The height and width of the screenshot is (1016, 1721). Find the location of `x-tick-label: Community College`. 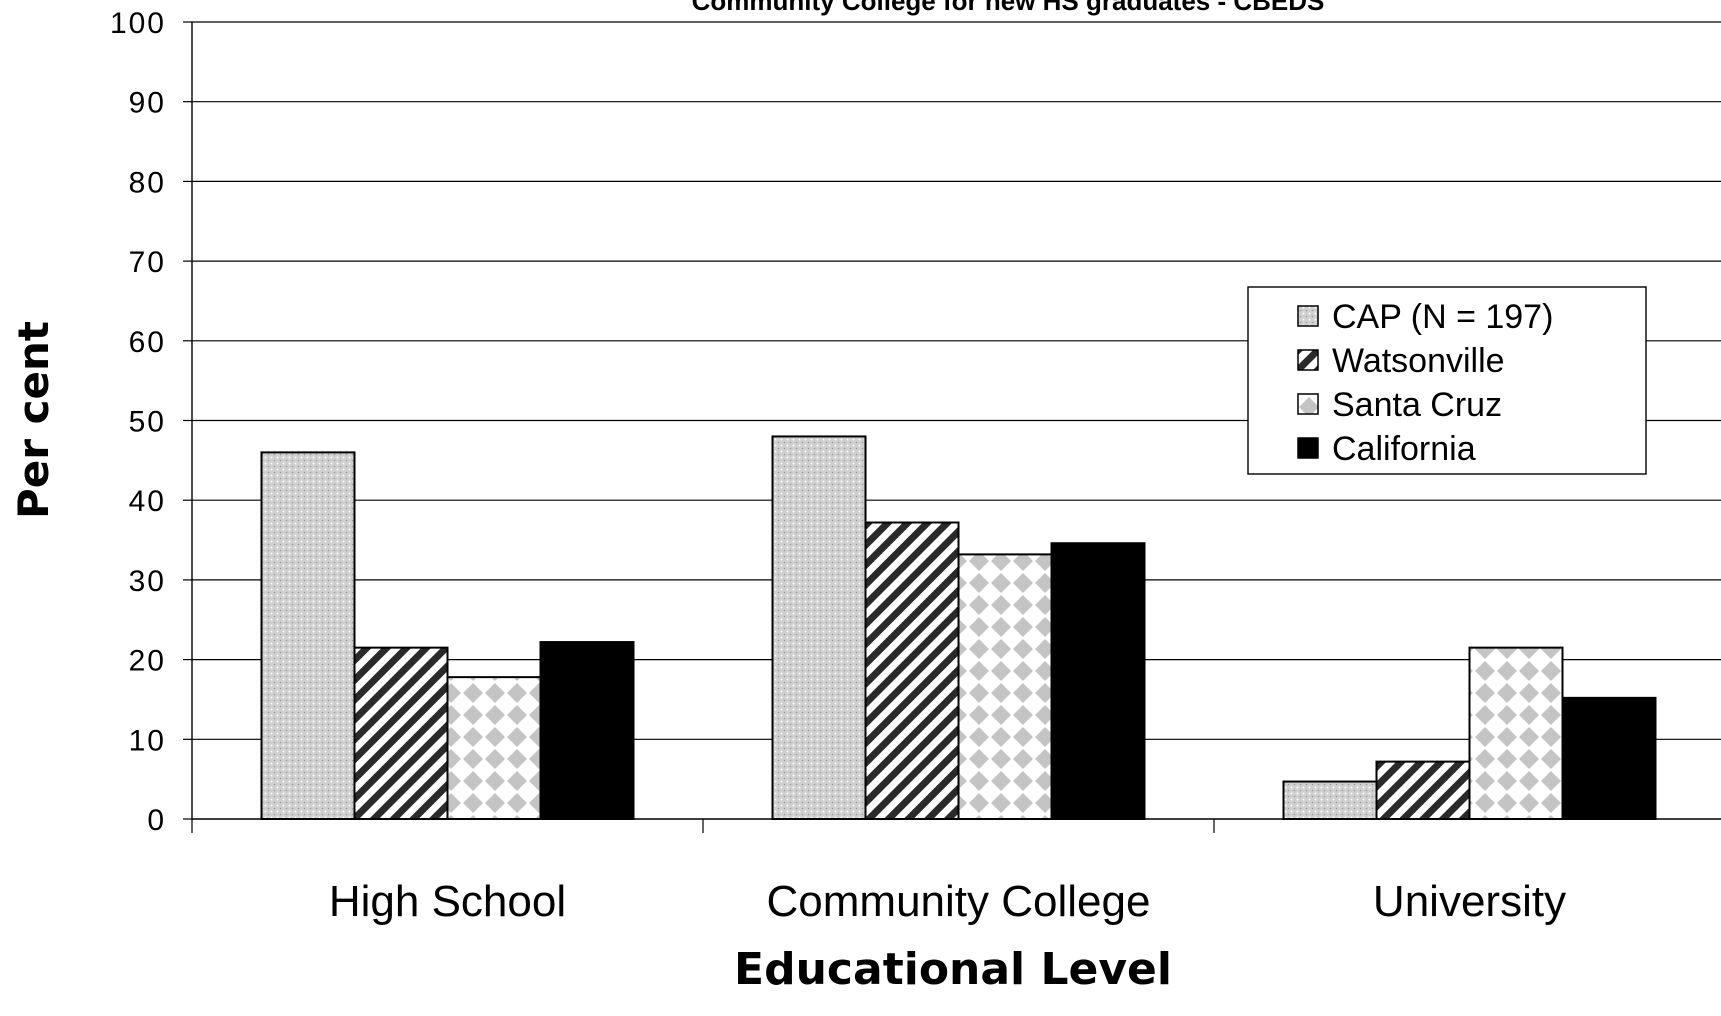

x-tick-label: Community College is located at coordinates (959, 901).